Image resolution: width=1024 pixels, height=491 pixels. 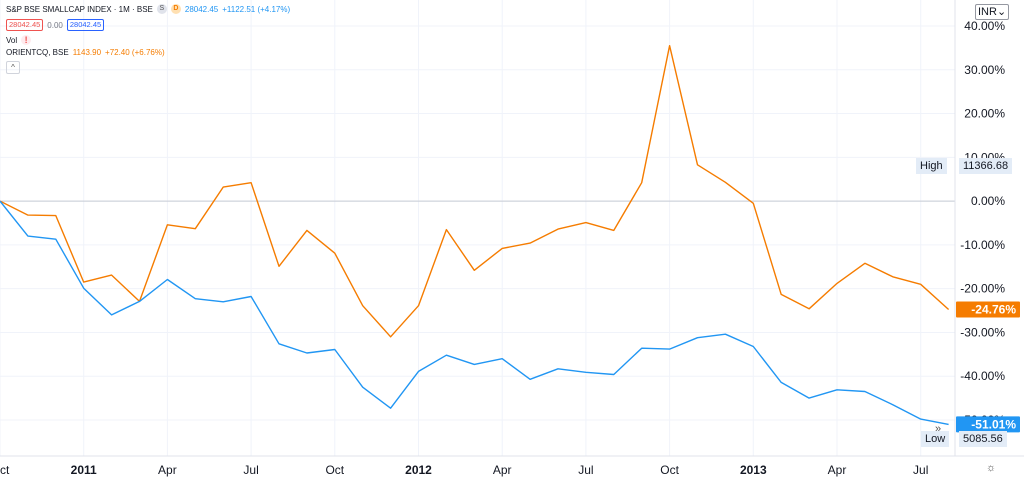 I want to click on y-tick-label: 30.00%, so click(x=984, y=70).